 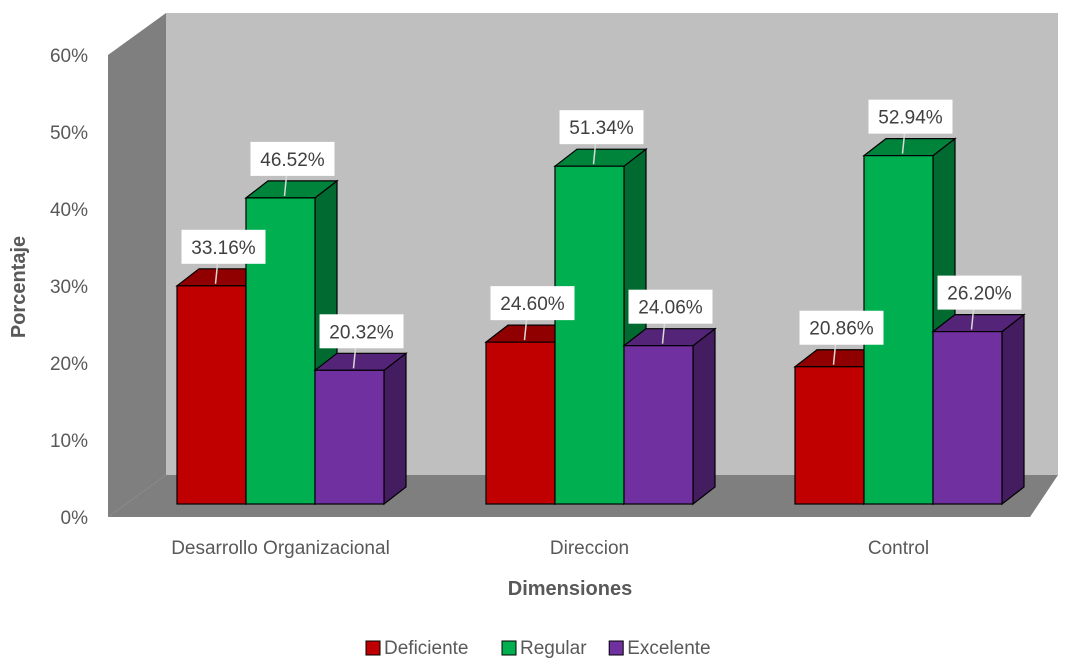 I want to click on y-tick-label: 60%, so click(x=69, y=56).